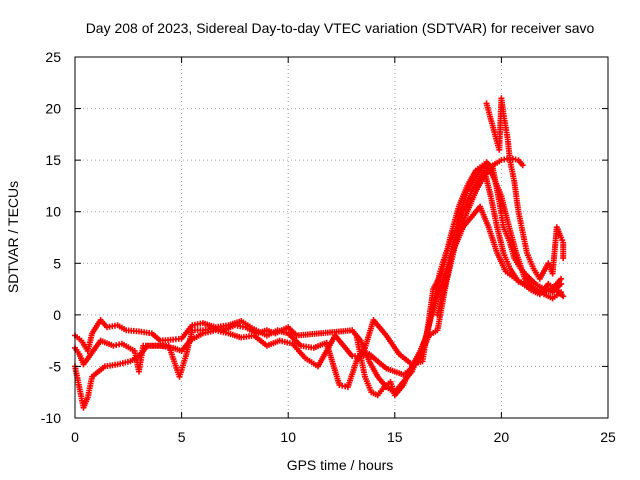 The width and height of the screenshot is (640, 480). What do you see at coordinates (51, 418) in the screenshot?
I see `y-tick-label: -10` at bounding box center [51, 418].